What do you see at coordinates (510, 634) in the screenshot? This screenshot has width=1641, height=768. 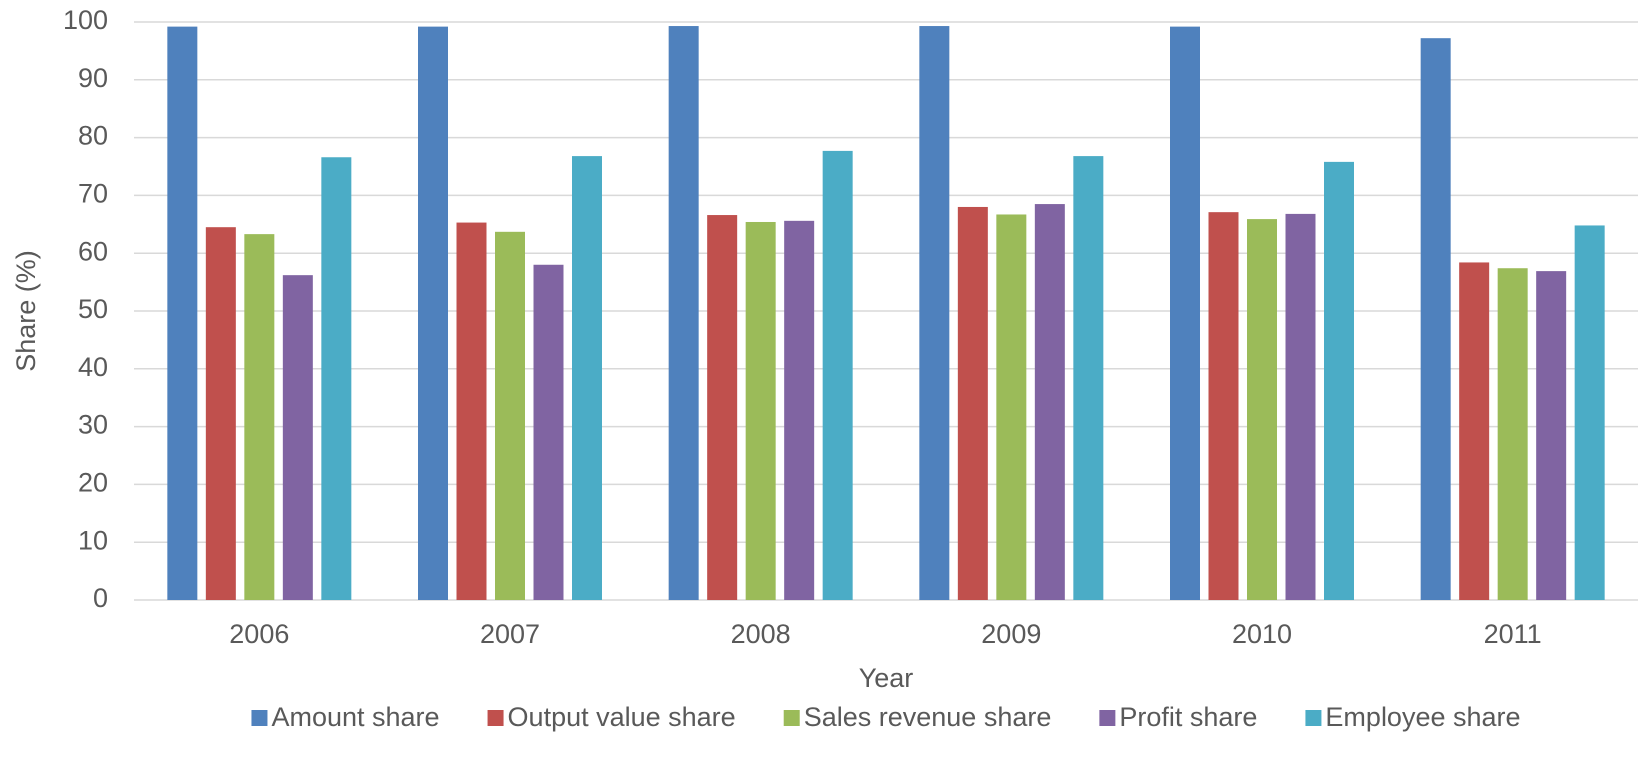 I see `x-tick-label: 2007` at bounding box center [510, 634].